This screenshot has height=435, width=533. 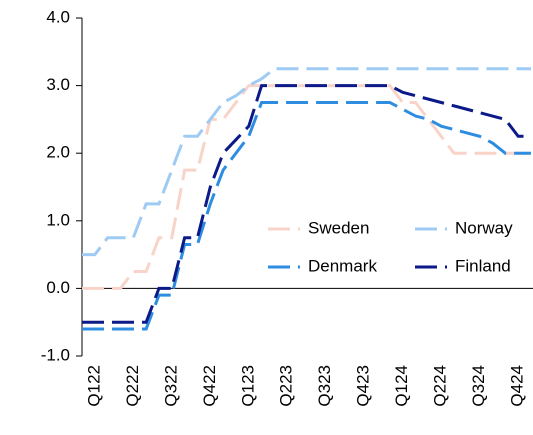 I want to click on legend-label: Norway, so click(x=484, y=227).